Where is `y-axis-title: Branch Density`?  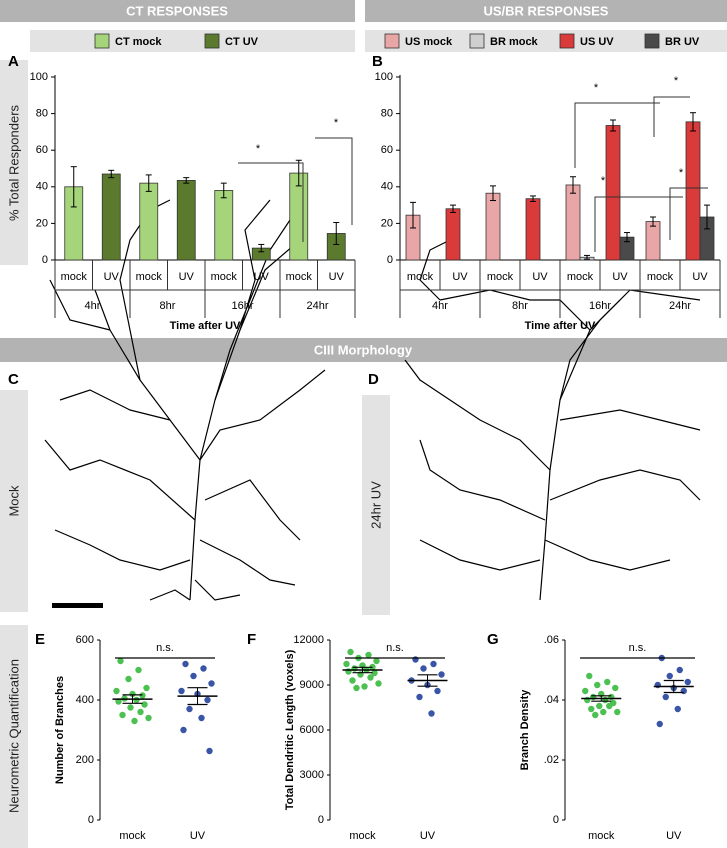
y-axis-title: Branch Density is located at coordinates (525, 730).